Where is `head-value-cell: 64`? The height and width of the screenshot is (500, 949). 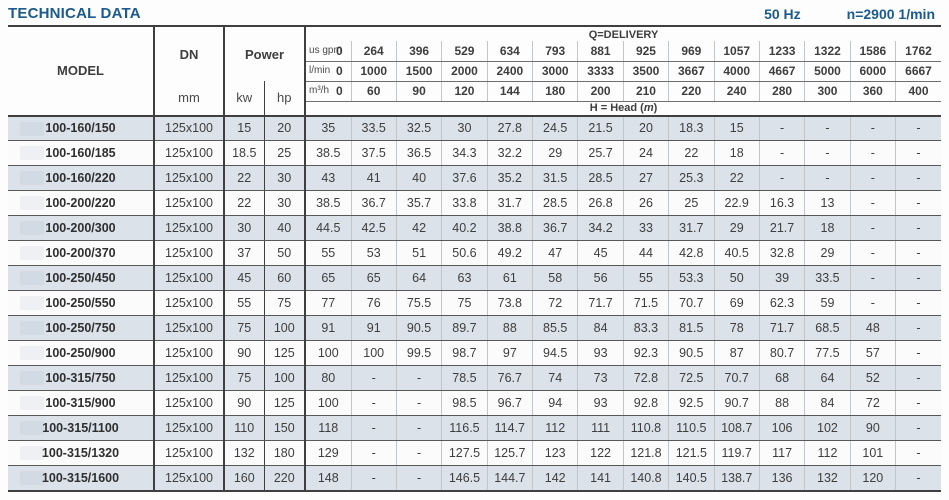
head-value-cell: 64 is located at coordinates (418, 278).